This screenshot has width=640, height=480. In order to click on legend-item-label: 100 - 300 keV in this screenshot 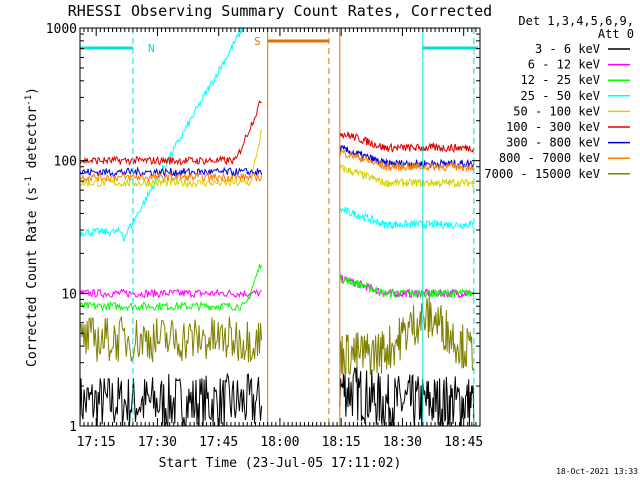, I will do `click(553, 127)`.